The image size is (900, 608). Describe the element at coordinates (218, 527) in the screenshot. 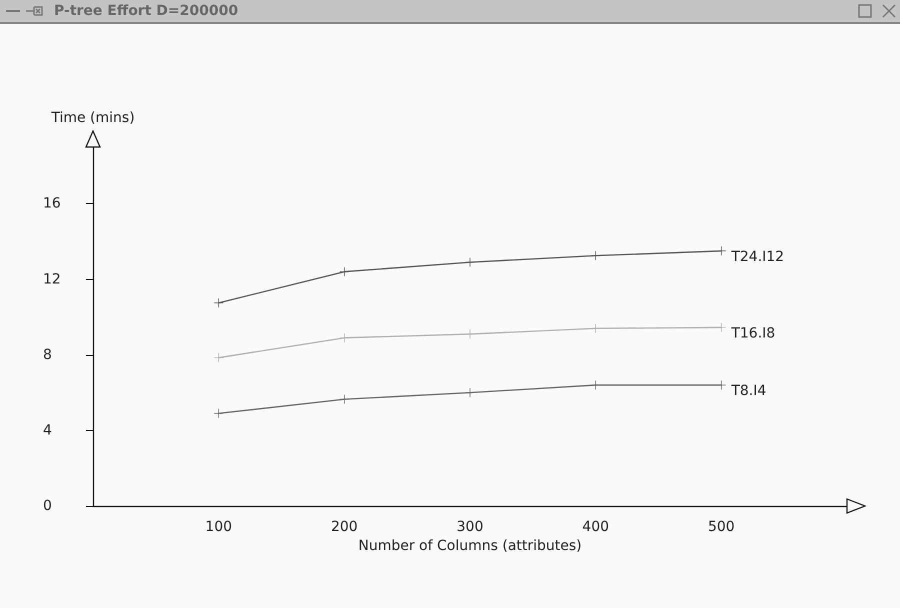

I see `x-tick-label: 100` at that location.